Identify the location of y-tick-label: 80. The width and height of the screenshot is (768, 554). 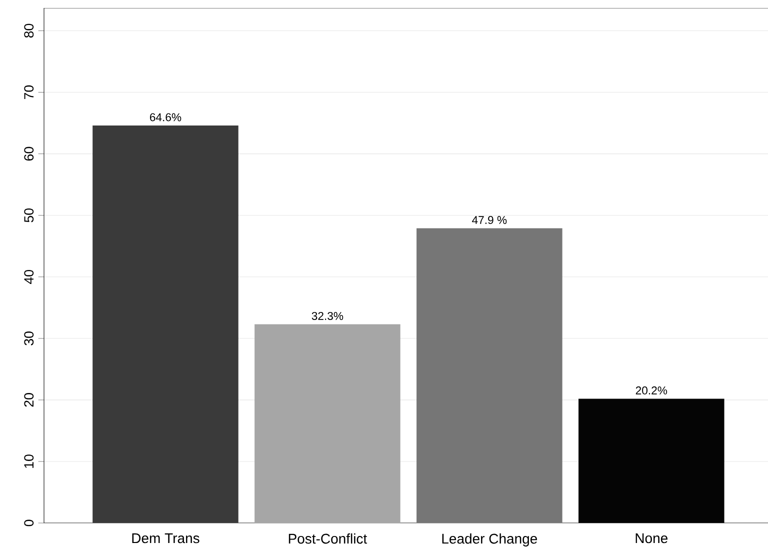
(29, 31).